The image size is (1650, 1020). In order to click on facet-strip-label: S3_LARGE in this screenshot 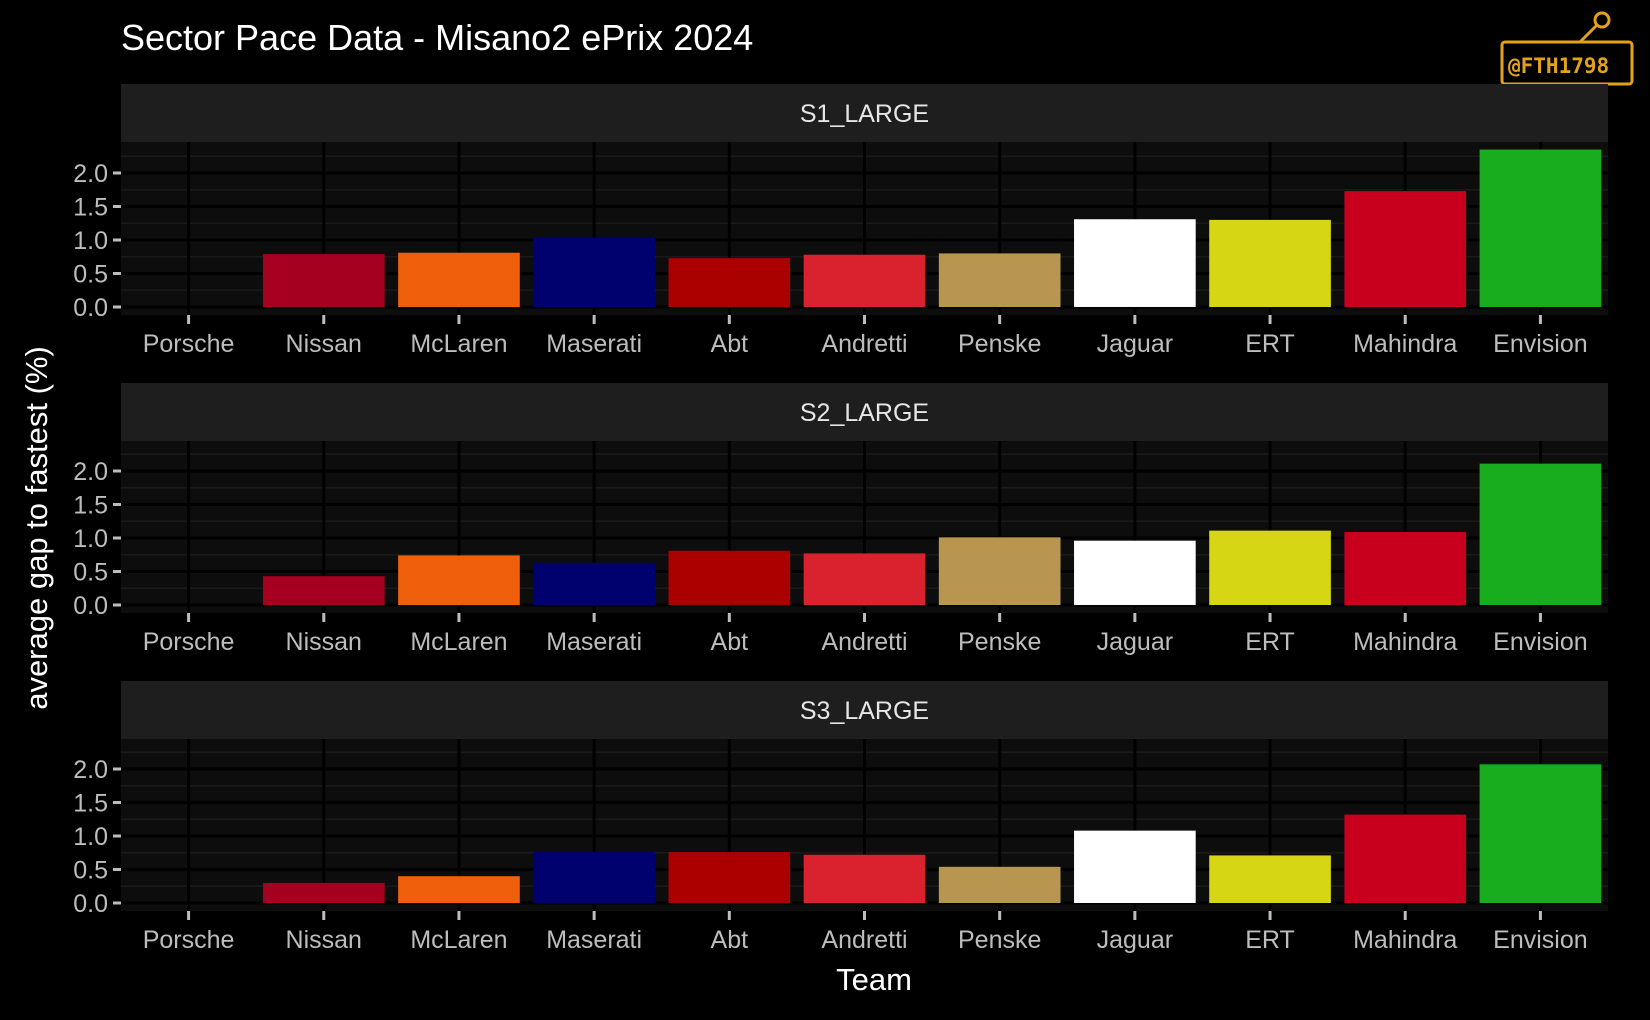, I will do `click(864, 711)`.